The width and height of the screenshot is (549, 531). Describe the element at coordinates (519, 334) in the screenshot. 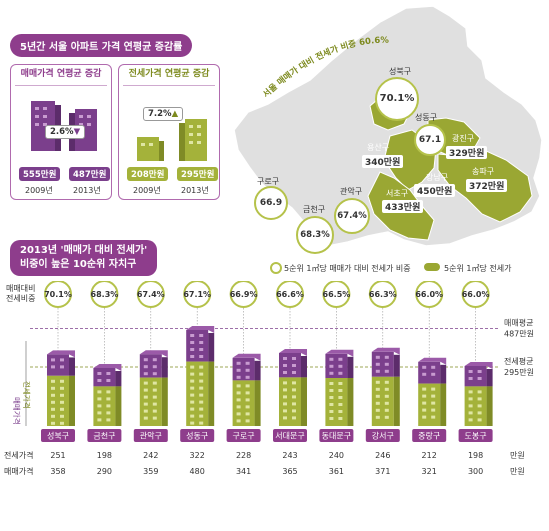

I see `sale-average-value: 487만원` at that location.